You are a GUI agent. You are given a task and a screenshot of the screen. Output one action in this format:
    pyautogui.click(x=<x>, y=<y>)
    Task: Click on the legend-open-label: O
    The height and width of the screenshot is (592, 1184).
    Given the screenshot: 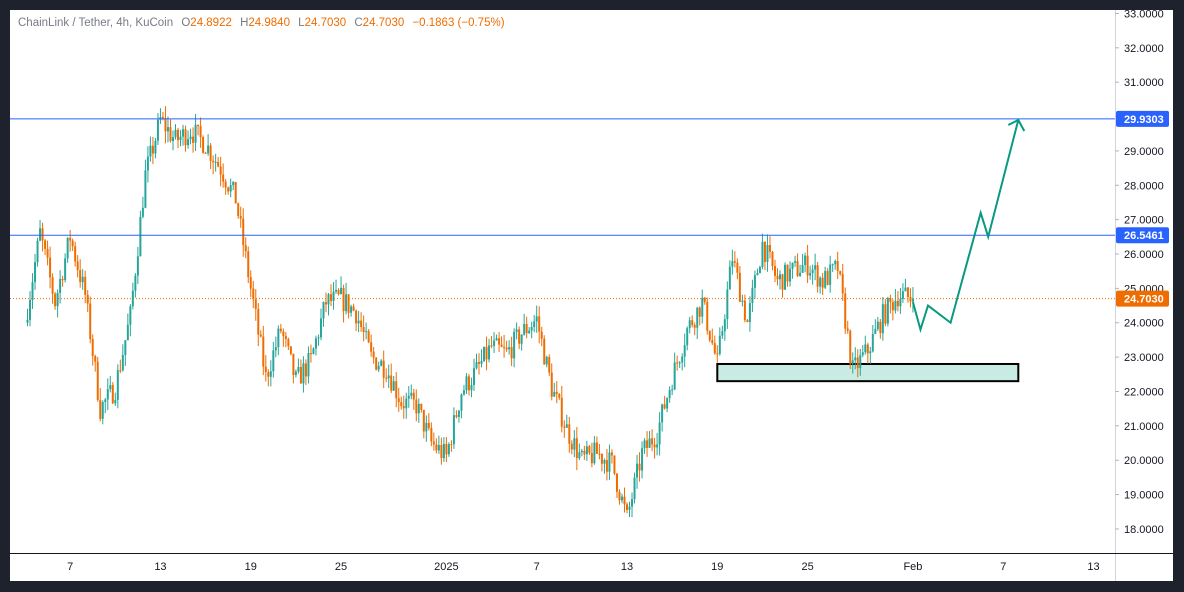 What is the action you would take?
    pyautogui.click(x=186, y=23)
    